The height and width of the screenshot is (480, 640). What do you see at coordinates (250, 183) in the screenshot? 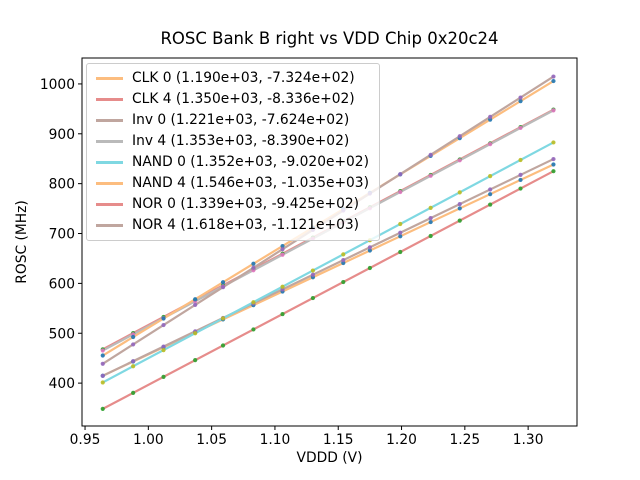
I see `legend-label: NAND 4 (1.546e+03, -1.035e+03)` at bounding box center [250, 183].